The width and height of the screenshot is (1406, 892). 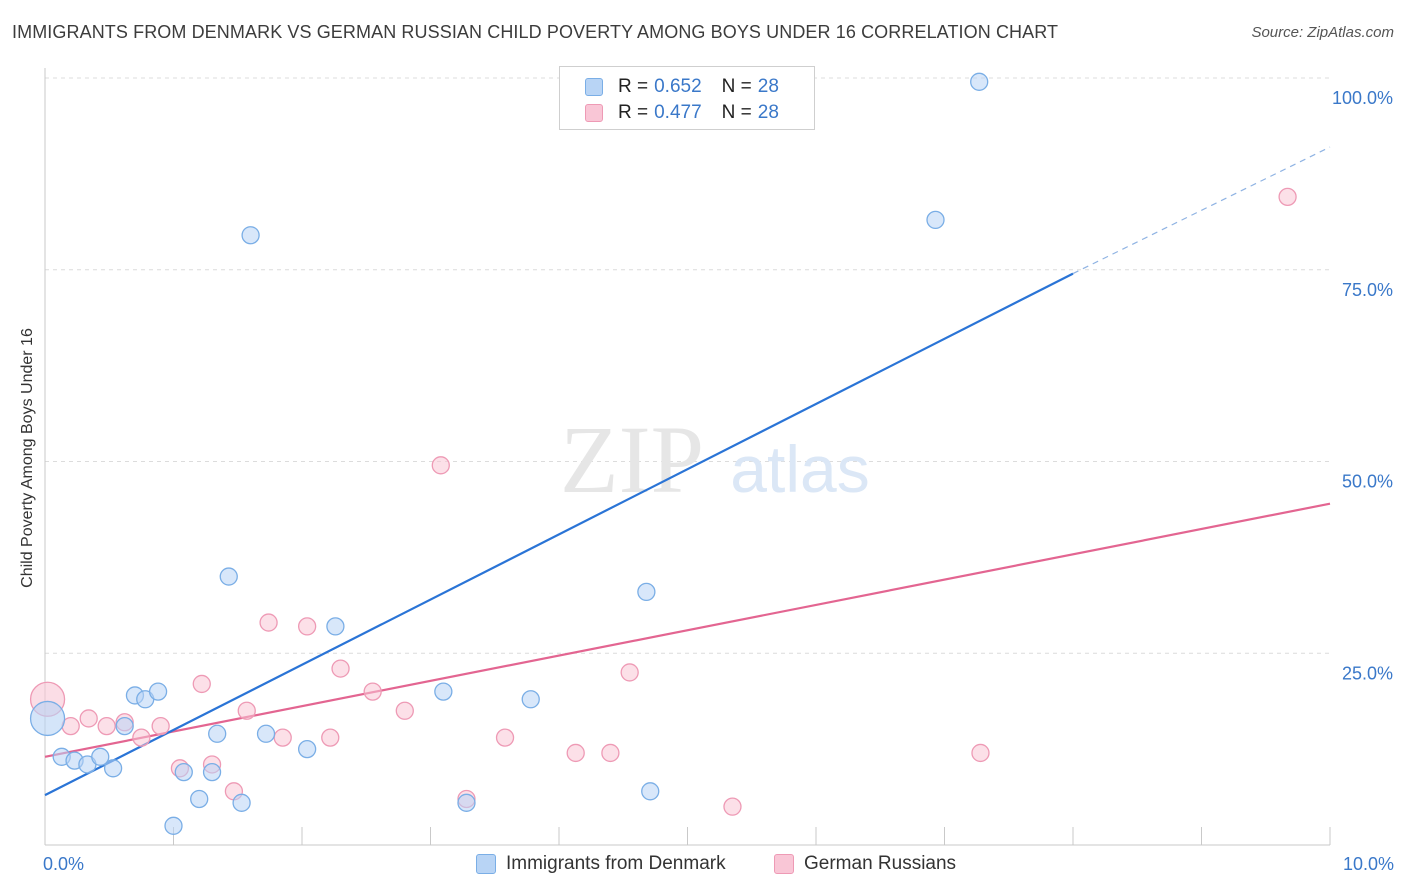 I want to click on legend-row-german-russians: R = 0.477 N = 28, so click(x=682, y=113).